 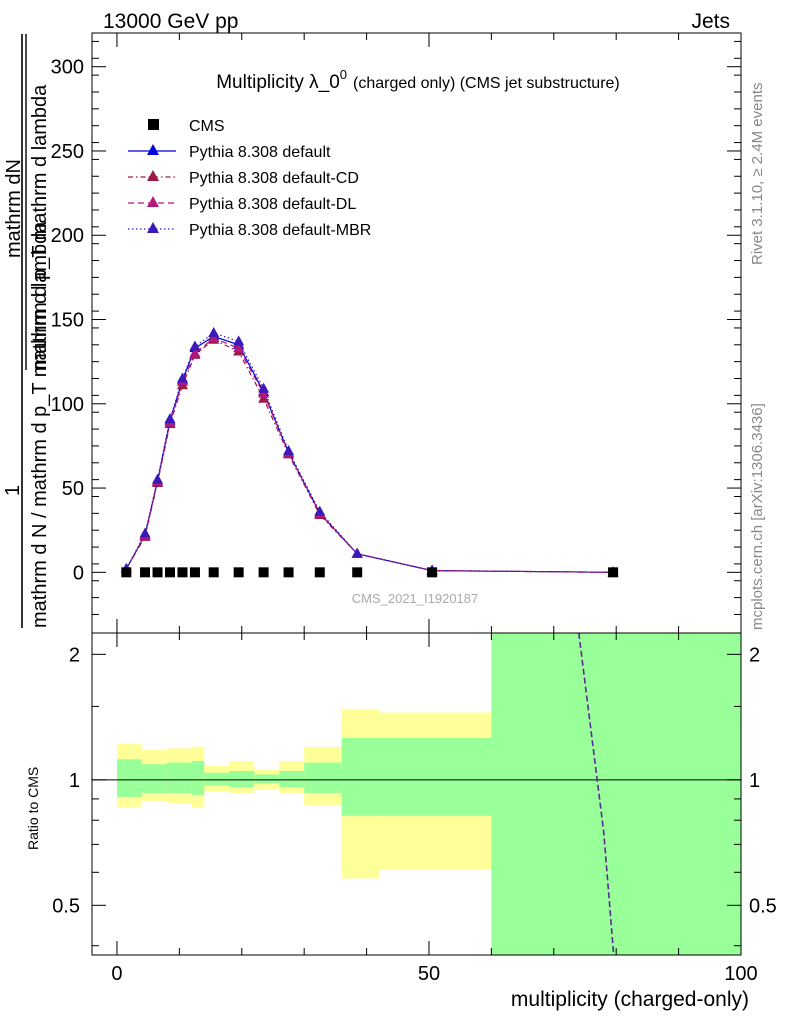 What do you see at coordinates (596, 794) in the screenshot?
I see `ratio-line` at bounding box center [596, 794].